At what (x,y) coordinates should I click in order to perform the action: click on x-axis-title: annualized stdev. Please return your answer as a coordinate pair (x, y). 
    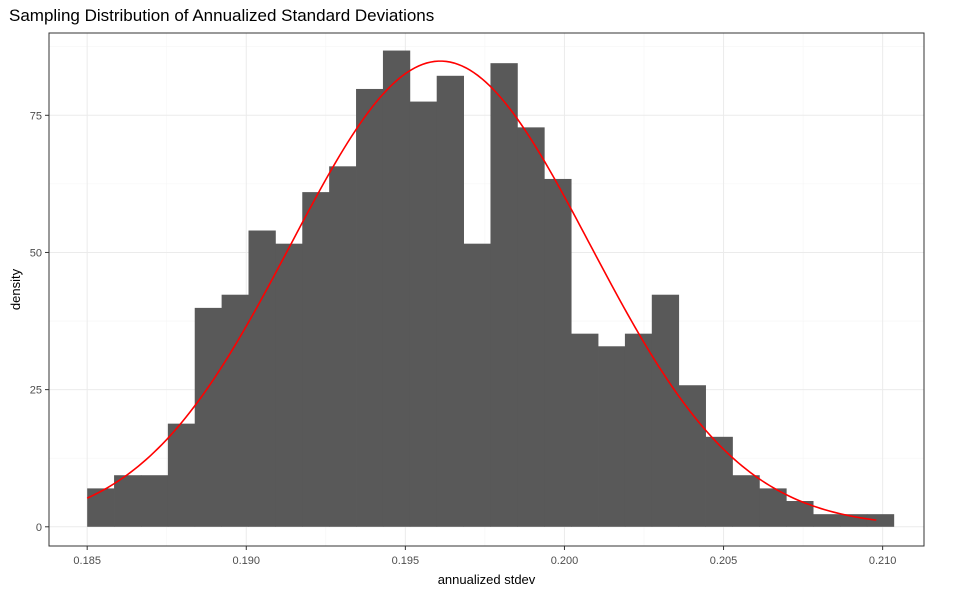
    Looking at the image, I should click on (487, 579).